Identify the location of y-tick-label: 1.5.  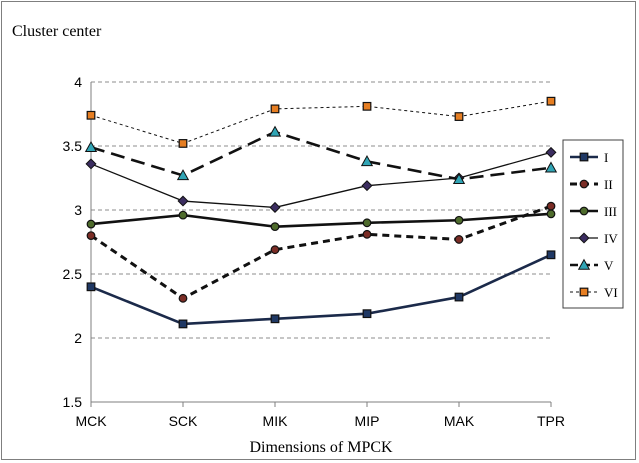
(73, 402).